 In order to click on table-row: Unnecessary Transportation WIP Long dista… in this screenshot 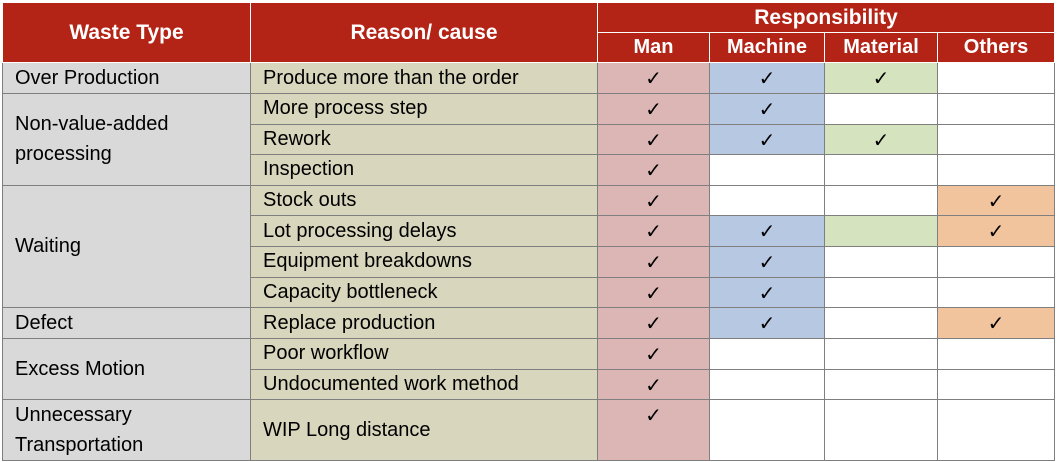, I will do `click(529, 430)`.